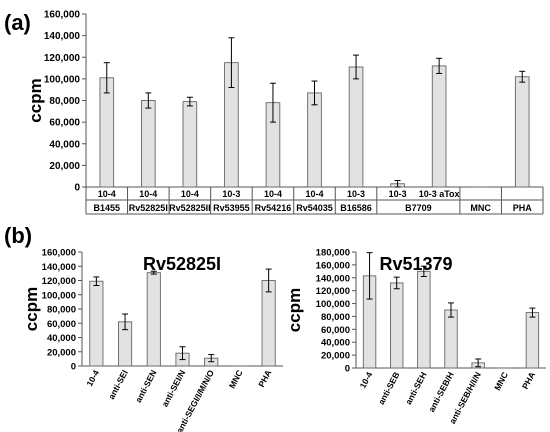  Describe the element at coordinates (145, 386) in the screenshot. I see `category-label: anti-SEN` at that location.